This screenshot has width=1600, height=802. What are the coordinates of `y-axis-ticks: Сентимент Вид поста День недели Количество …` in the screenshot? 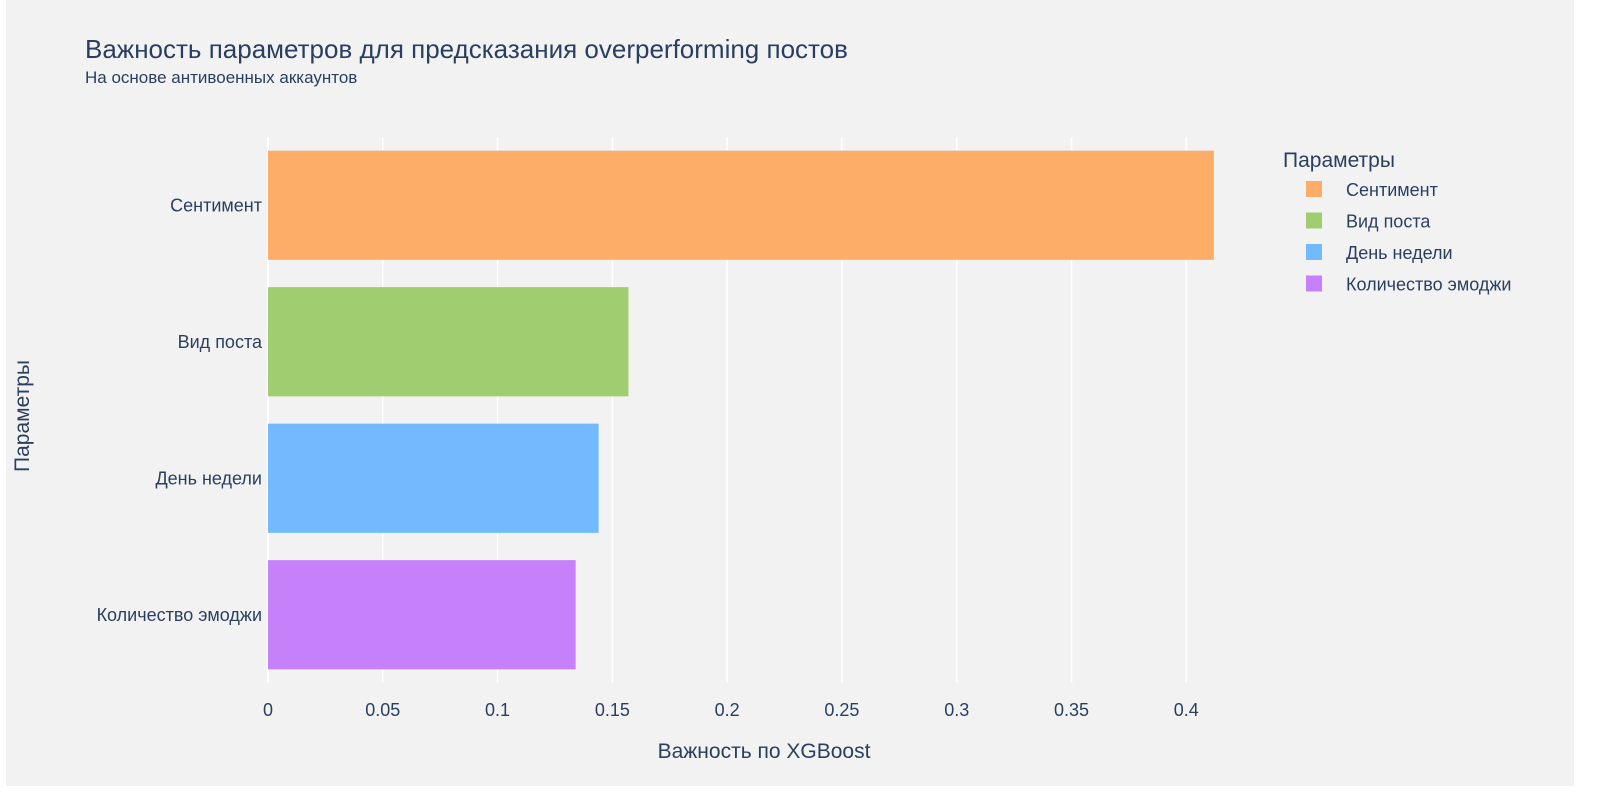 It's located at (180, 410).